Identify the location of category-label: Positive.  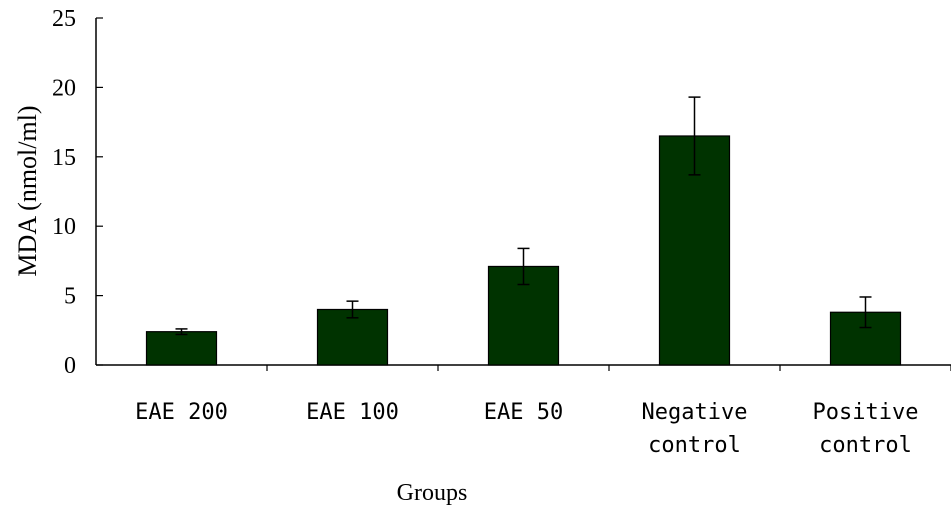
(866, 412).